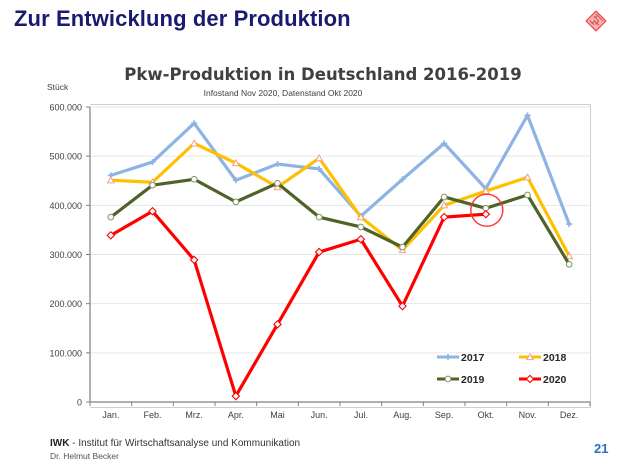 Image resolution: width=620 pixels, height=470 pixels. I want to click on y-tick-label: 500.000, so click(65, 157).